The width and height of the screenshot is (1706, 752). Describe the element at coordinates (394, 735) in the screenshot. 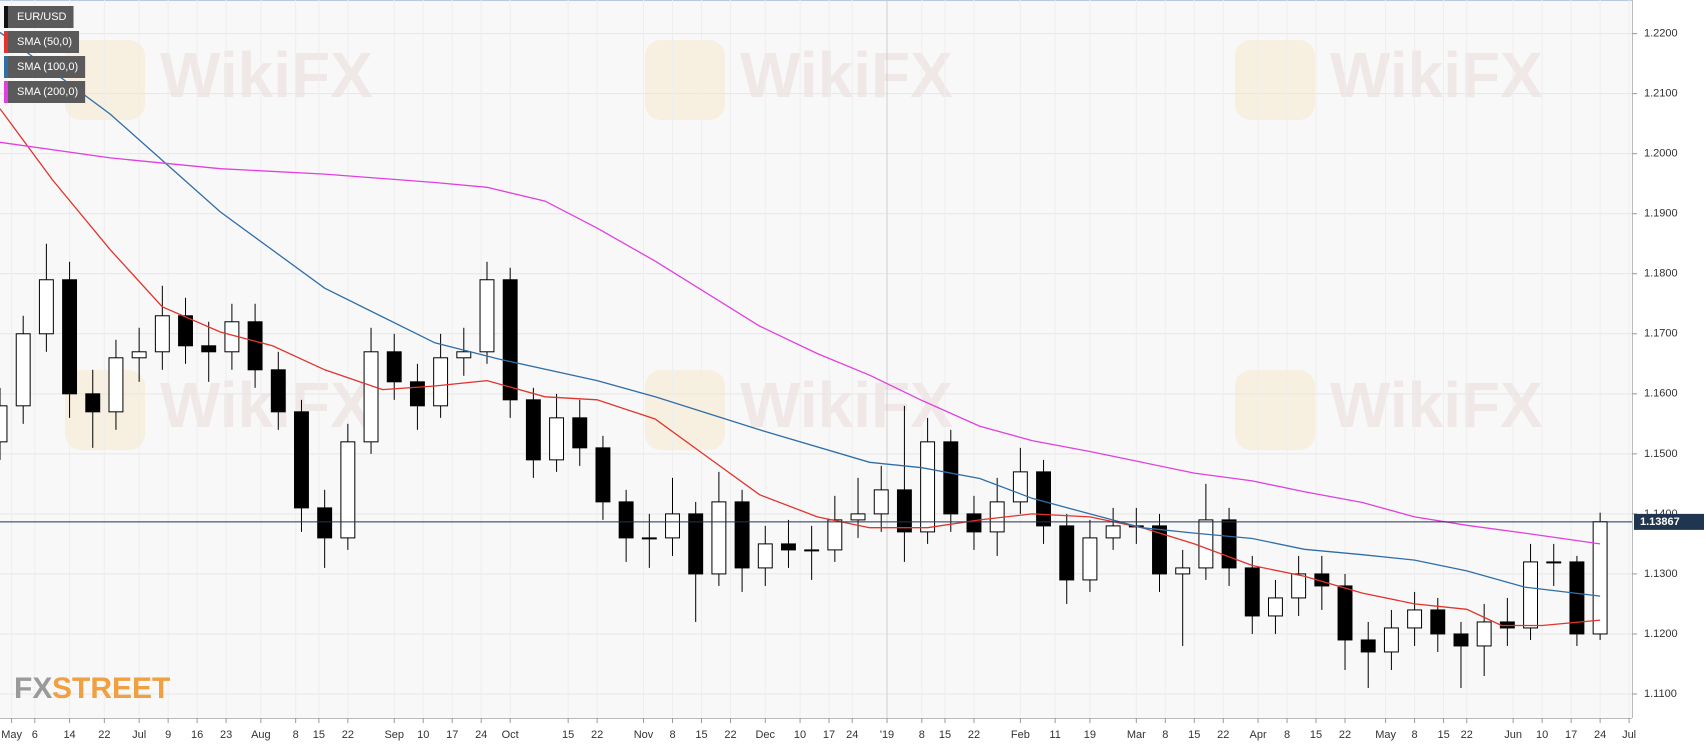

I see `x-tick-label: Sep` at that location.